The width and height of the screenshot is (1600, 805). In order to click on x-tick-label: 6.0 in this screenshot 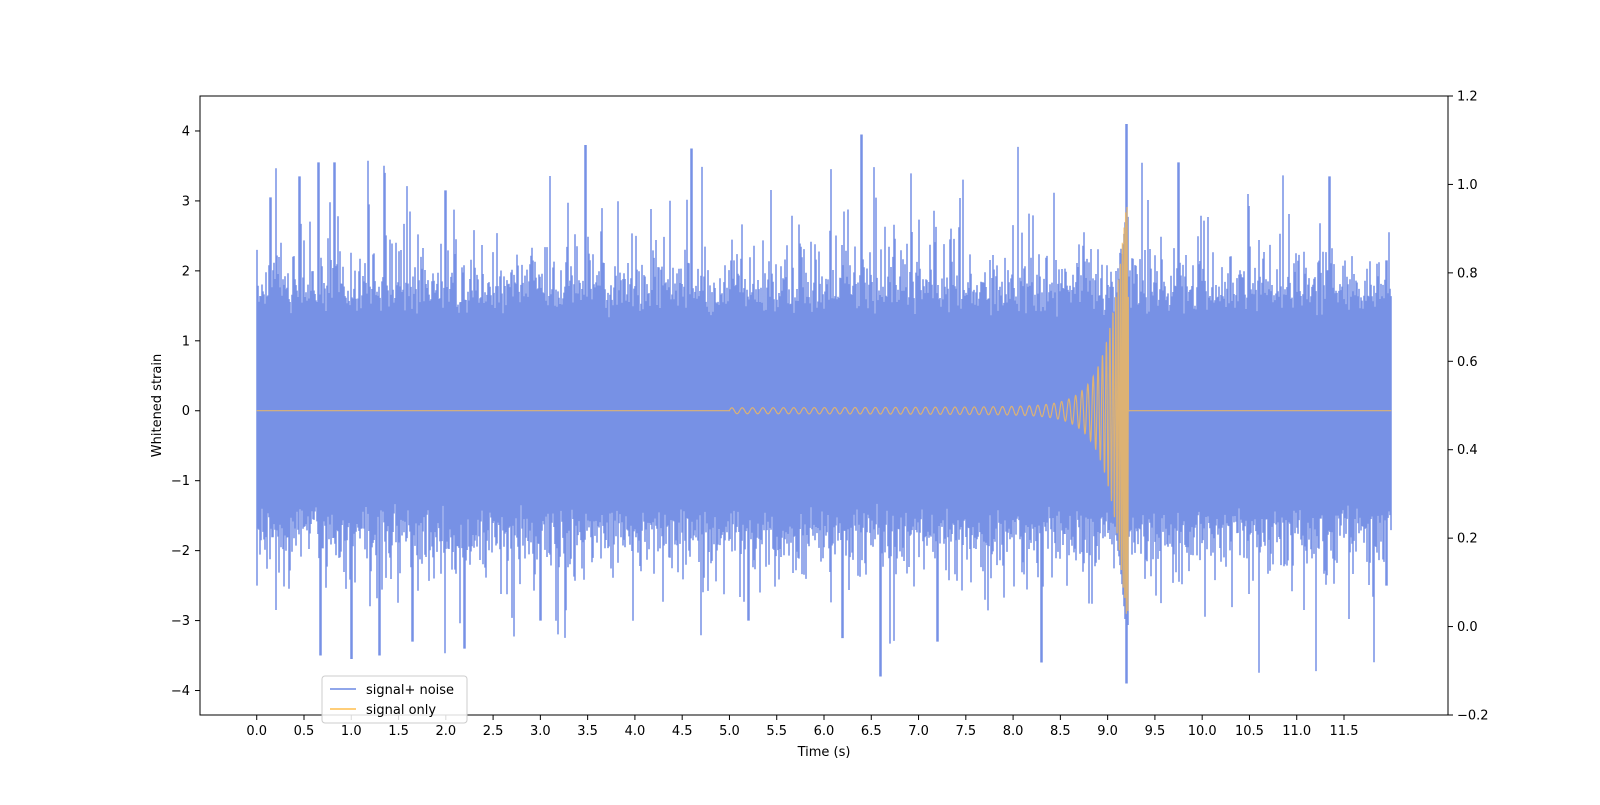, I will do `click(824, 731)`.